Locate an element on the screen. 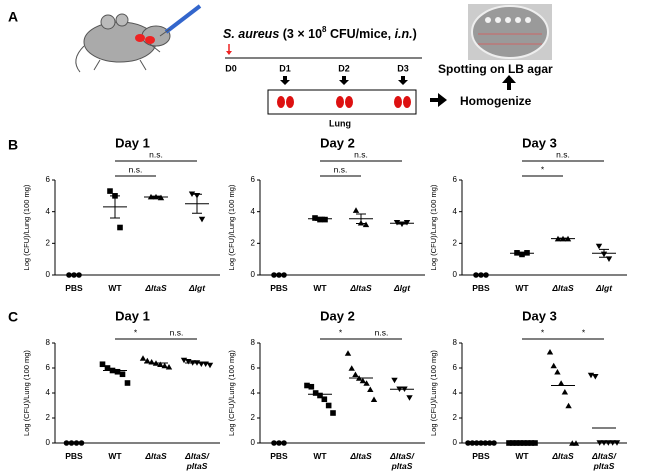 The width and height of the screenshot is (648, 476). chart-title: Day 2 is located at coordinates (337, 315).